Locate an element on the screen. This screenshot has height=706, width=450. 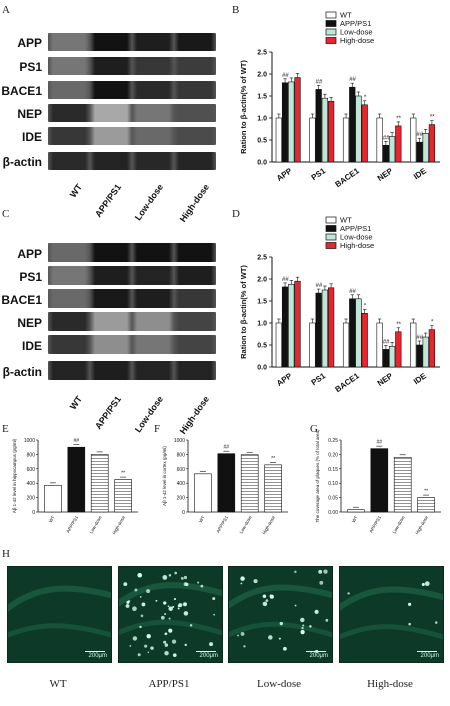
y-axis-label: Aβ 1-42 level in hippocampus (pg/ml) is located at coordinates (14, 475).